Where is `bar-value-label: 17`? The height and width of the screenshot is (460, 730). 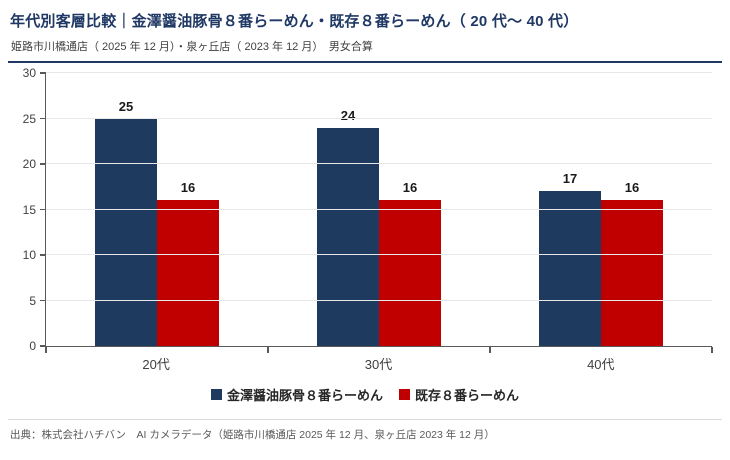
bar-value-label: 17 is located at coordinates (570, 179).